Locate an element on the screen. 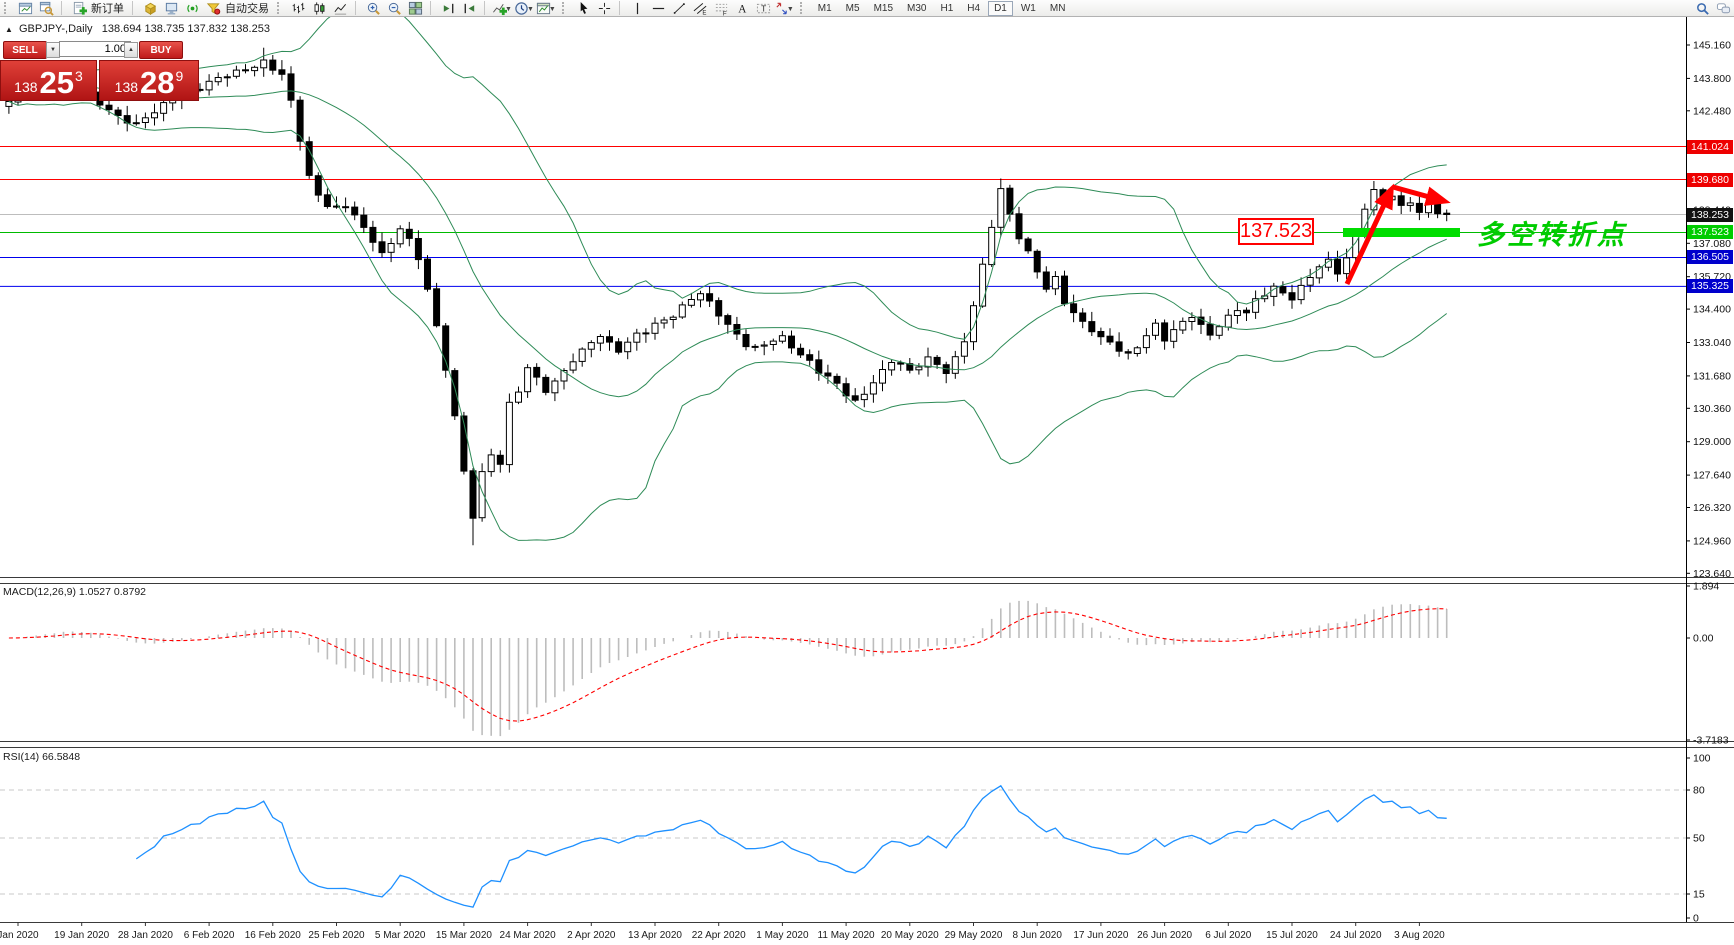  buy-button: BUY is located at coordinates (161, 50).